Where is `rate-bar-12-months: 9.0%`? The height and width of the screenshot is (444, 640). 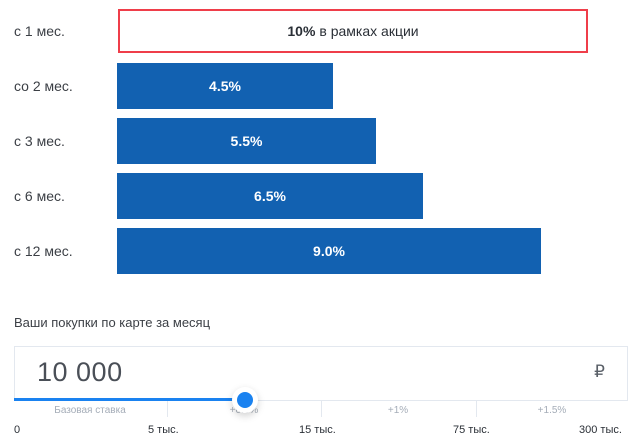
rate-bar-12-months: 9.0% is located at coordinates (329, 251).